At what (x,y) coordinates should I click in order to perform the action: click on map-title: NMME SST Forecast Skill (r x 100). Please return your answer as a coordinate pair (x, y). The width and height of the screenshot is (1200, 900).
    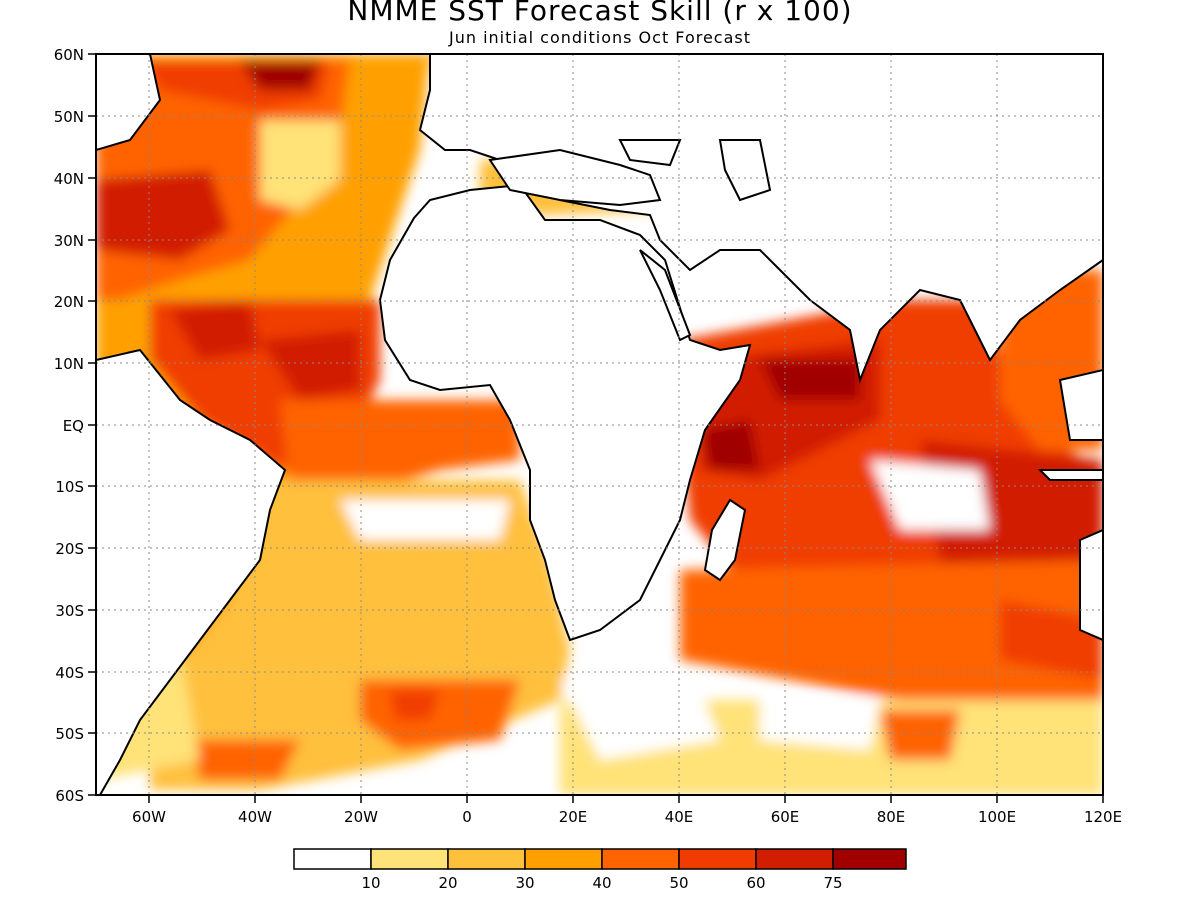
    Looking at the image, I should click on (600, 13).